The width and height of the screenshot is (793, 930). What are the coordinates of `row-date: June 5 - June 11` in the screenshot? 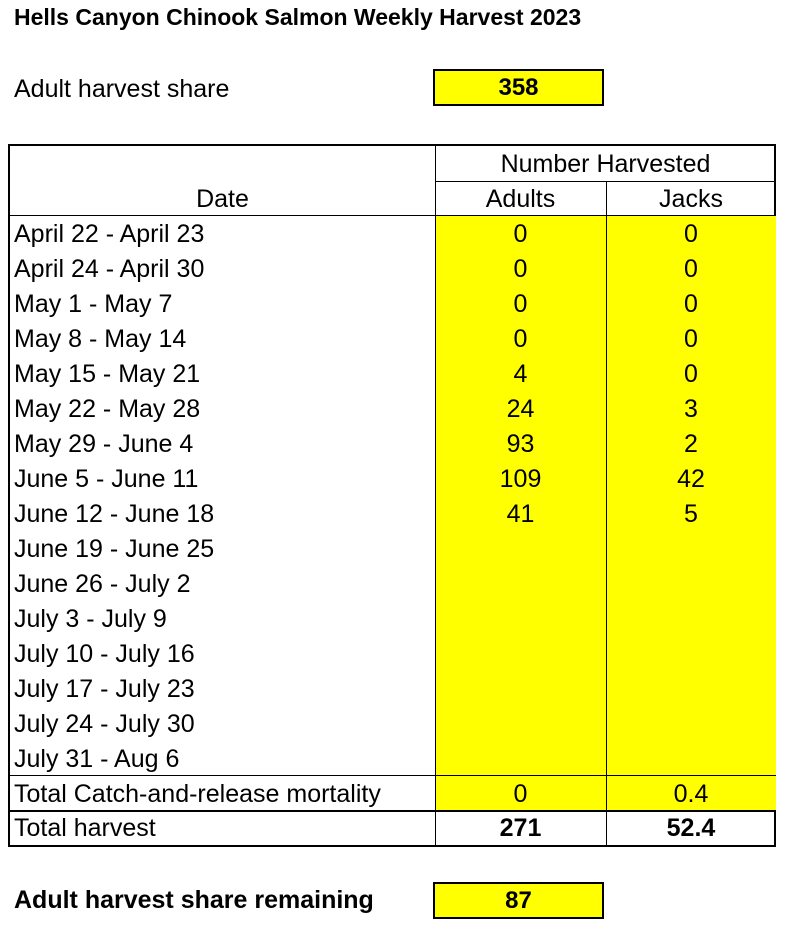 It's located at (106, 479).